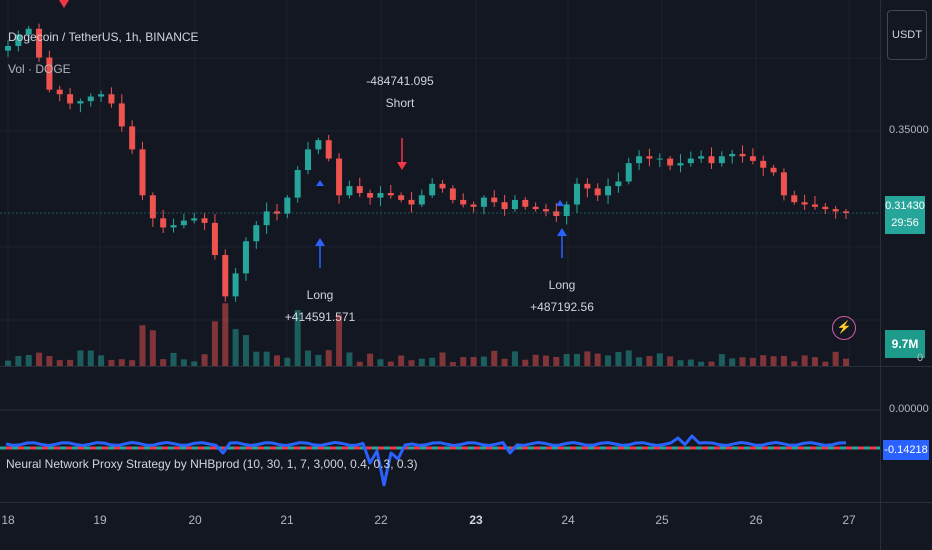 This screenshot has width=932, height=550. Describe the element at coordinates (905, 344) in the screenshot. I see `volume-value-label: 9.7M` at that location.